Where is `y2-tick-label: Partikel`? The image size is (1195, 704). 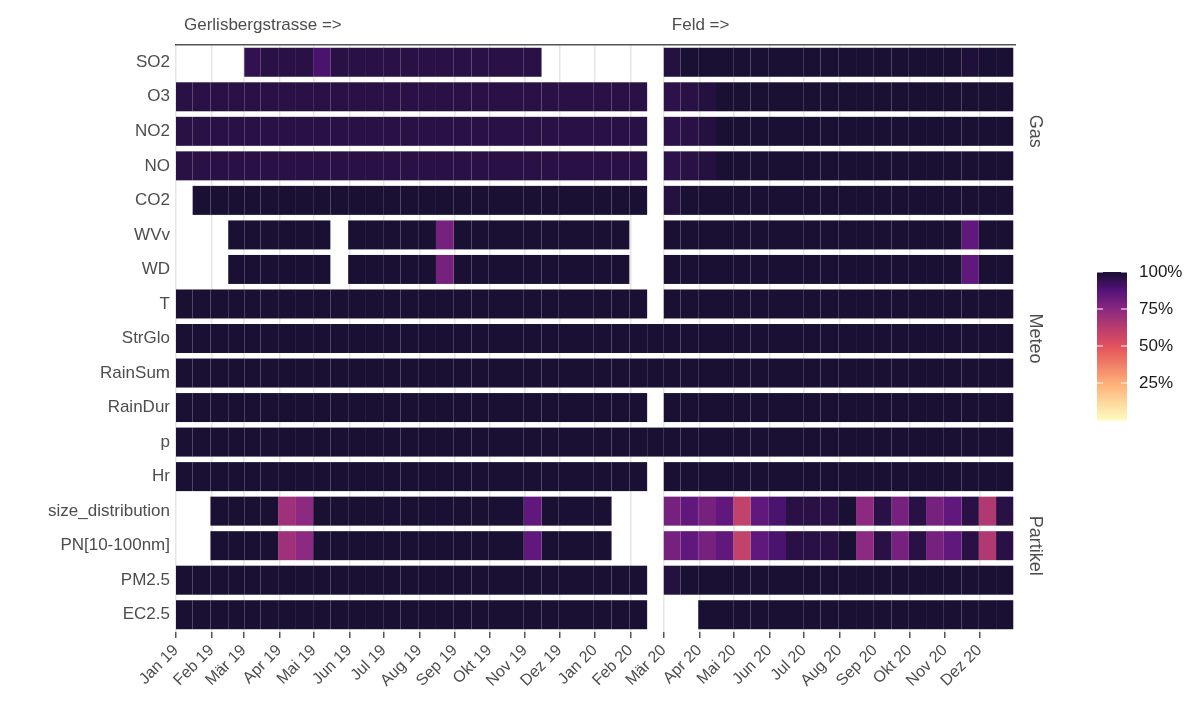 y2-tick-label: Partikel is located at coordinates (1036, 545).